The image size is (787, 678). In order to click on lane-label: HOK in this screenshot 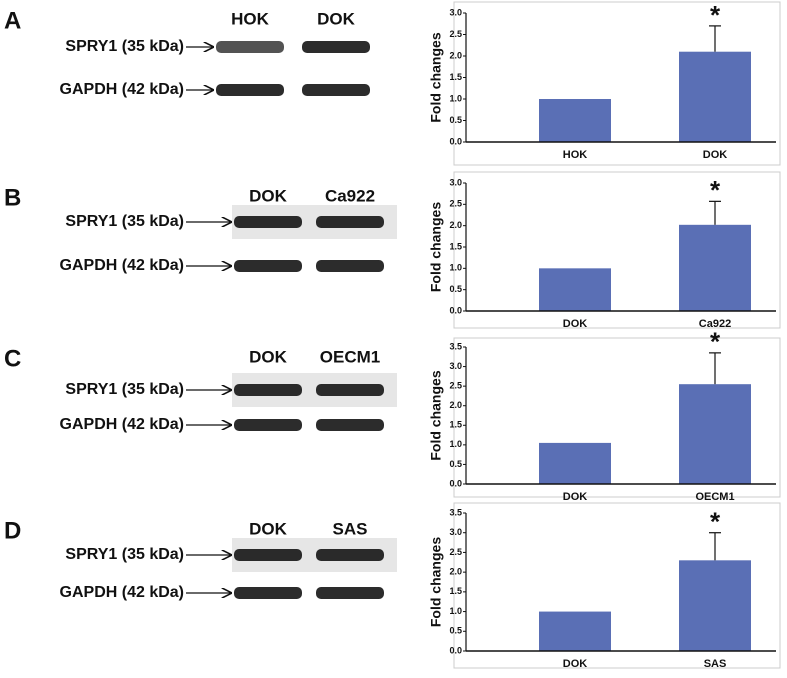, I will do `click(250, 18)`.